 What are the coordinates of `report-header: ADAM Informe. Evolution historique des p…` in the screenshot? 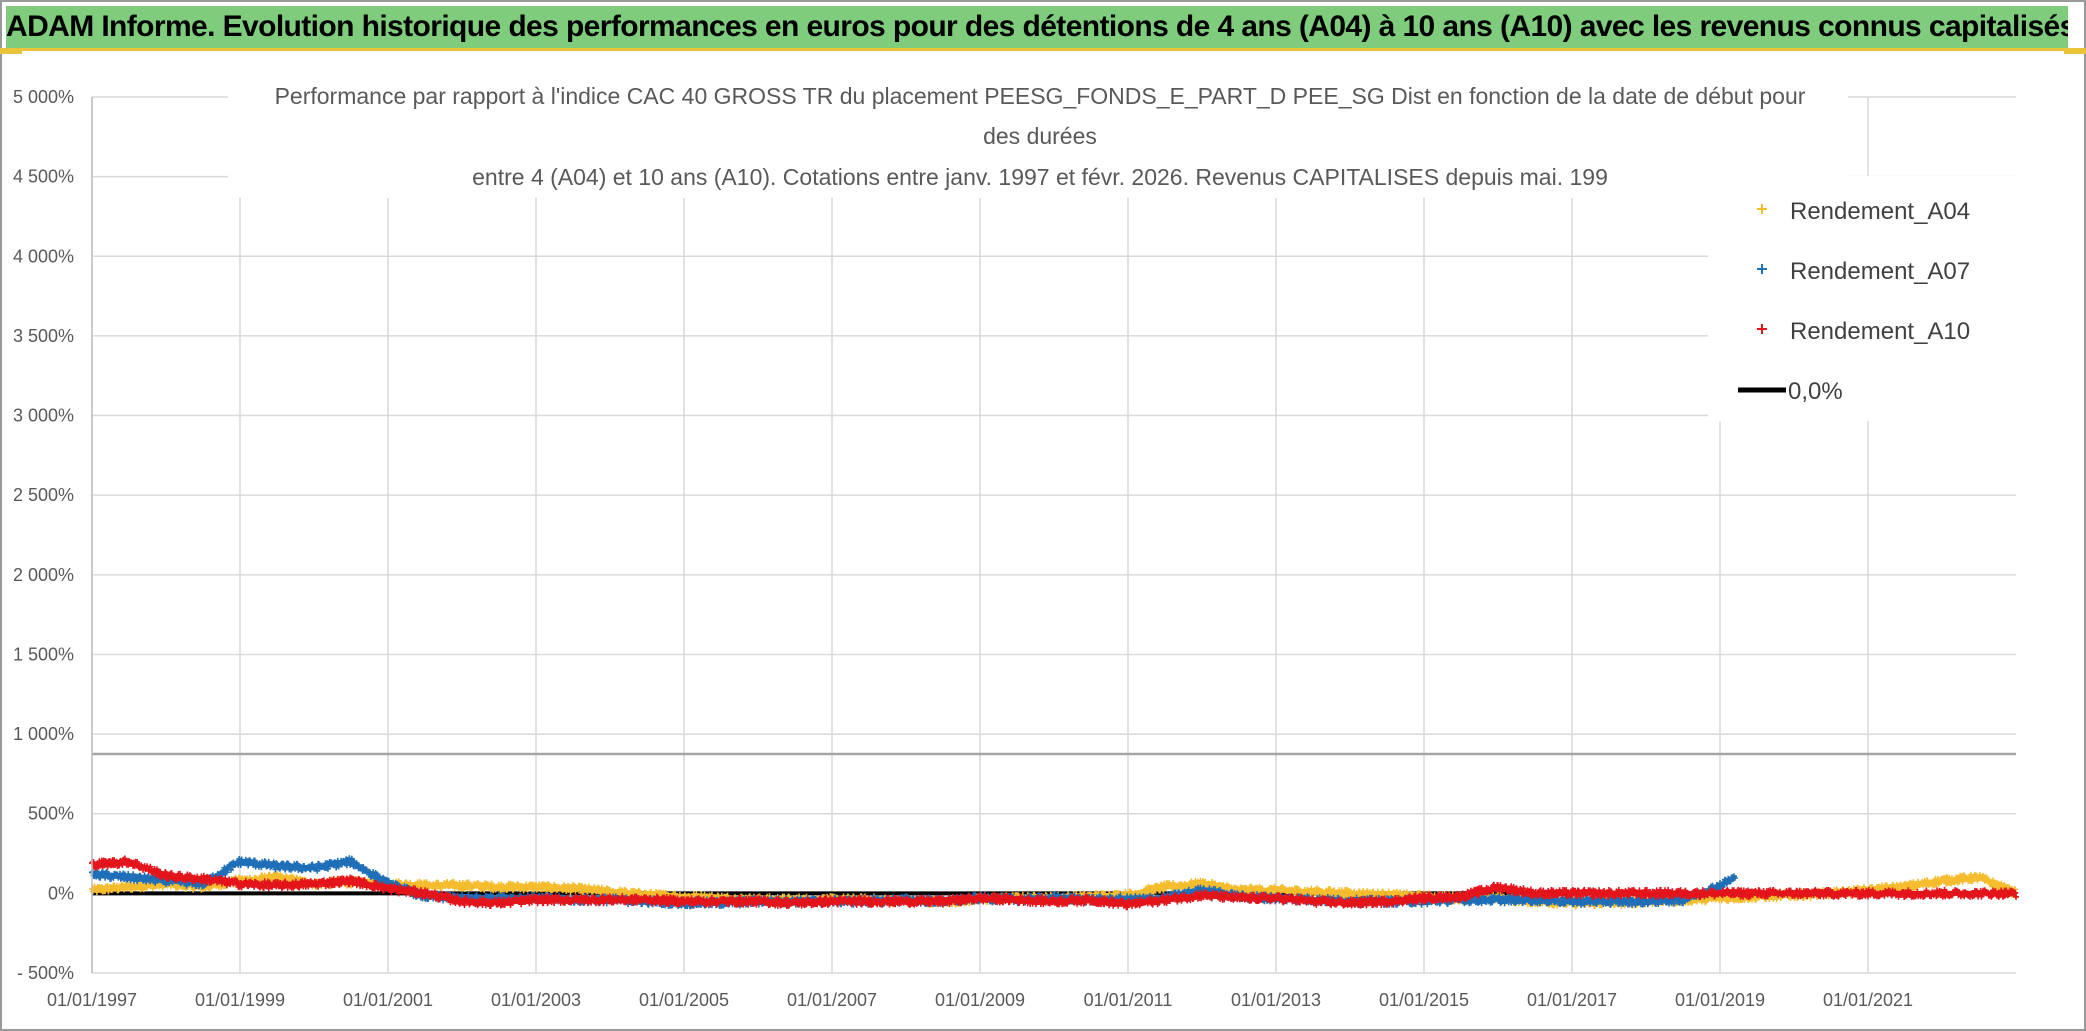 It's located at (1037, 28).